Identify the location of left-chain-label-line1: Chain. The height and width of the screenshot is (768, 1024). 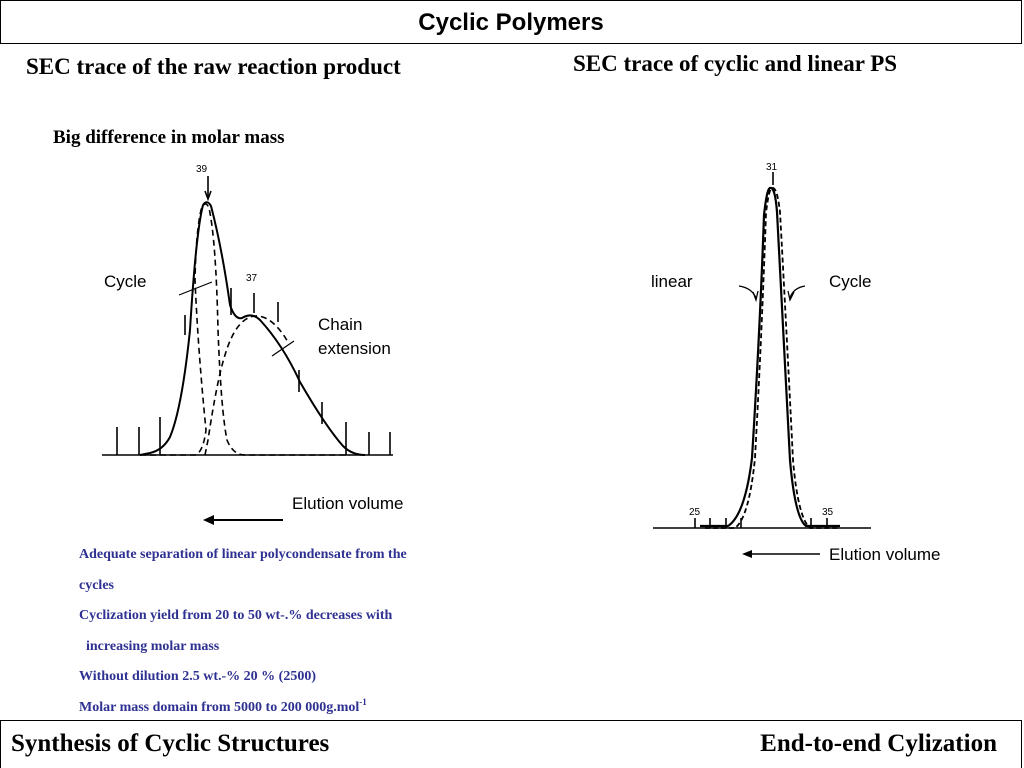
(340, 324).